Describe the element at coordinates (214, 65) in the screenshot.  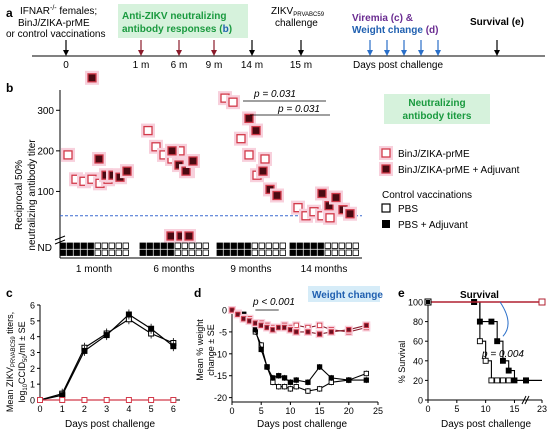
I see `timeline-tick-label: 9 m` at that location.